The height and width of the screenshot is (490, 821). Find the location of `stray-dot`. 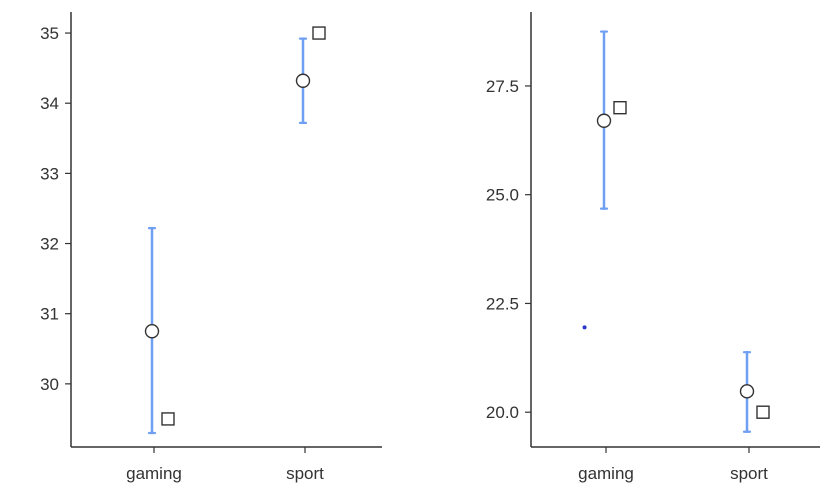

stray-dot is located at coordinates (584, 327).